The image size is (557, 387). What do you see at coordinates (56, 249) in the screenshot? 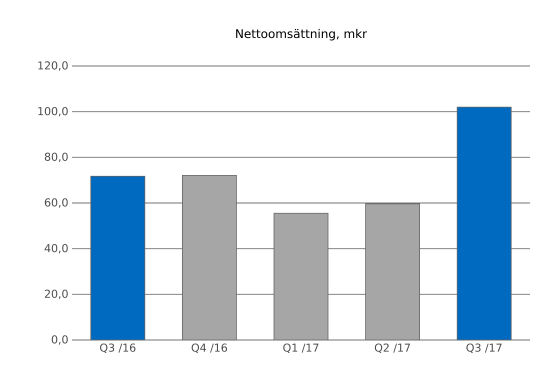
I see `y-tick-label: 40,0` at bounding box center [56, 249].